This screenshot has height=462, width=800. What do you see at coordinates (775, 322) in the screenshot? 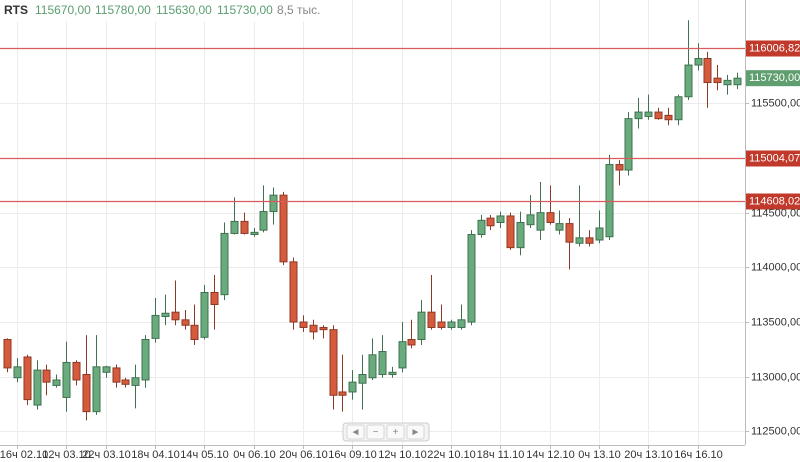
I see `y-tick-label: 113500,00` at bounding box center [775, 322].